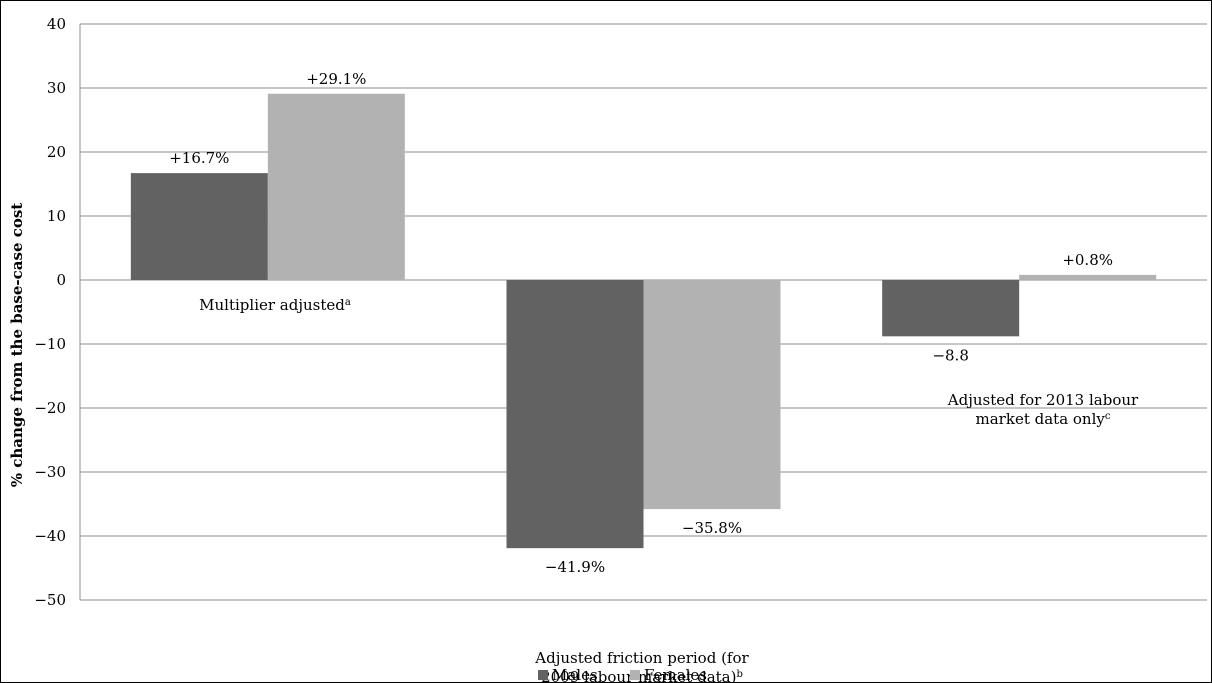  What do you see at coordinates (61, 280) in the screenshot?
I see `y-tick-label: 0` at bounding box center [61, 280].